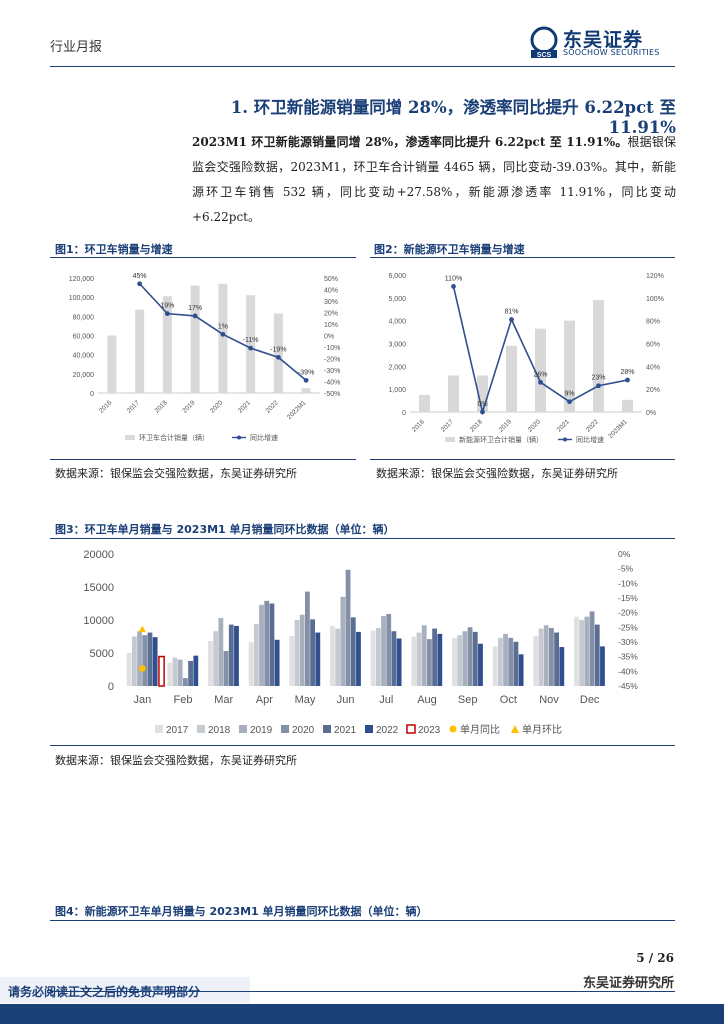 This screenshot has width=724, height=1024. What do you see at coordinates (475, 658) in the screenshot?
I see `bar-2021-Sep` at bounding box center [475, 658].